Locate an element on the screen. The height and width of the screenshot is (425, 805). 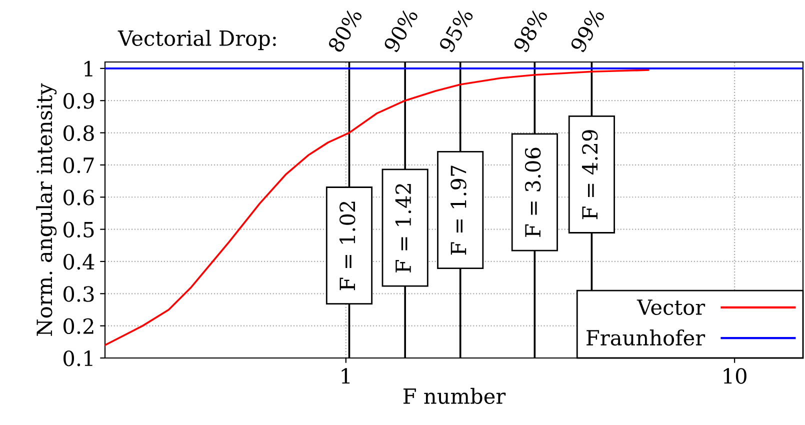
y-tick-label: 0.1 is located at coordinates (78, 358).